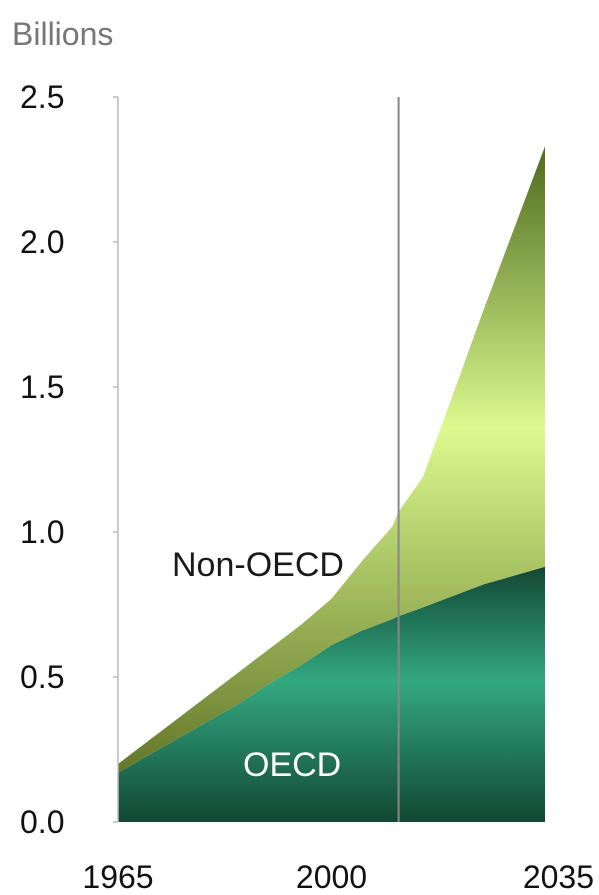  I want to click on x-tick-label: 2000, so click(331, 877).